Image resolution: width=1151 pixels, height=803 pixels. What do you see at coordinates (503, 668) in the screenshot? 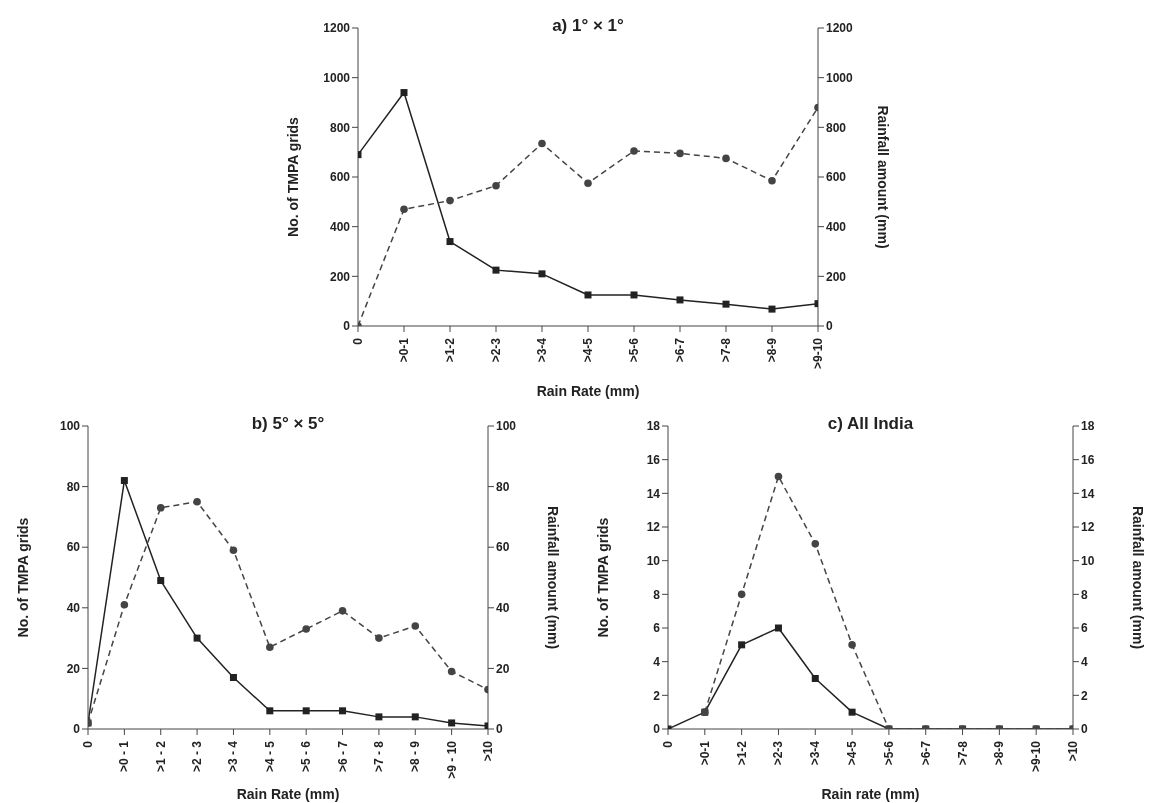
I see `y2-tick-label: 20` at bounding box center [503, 668].